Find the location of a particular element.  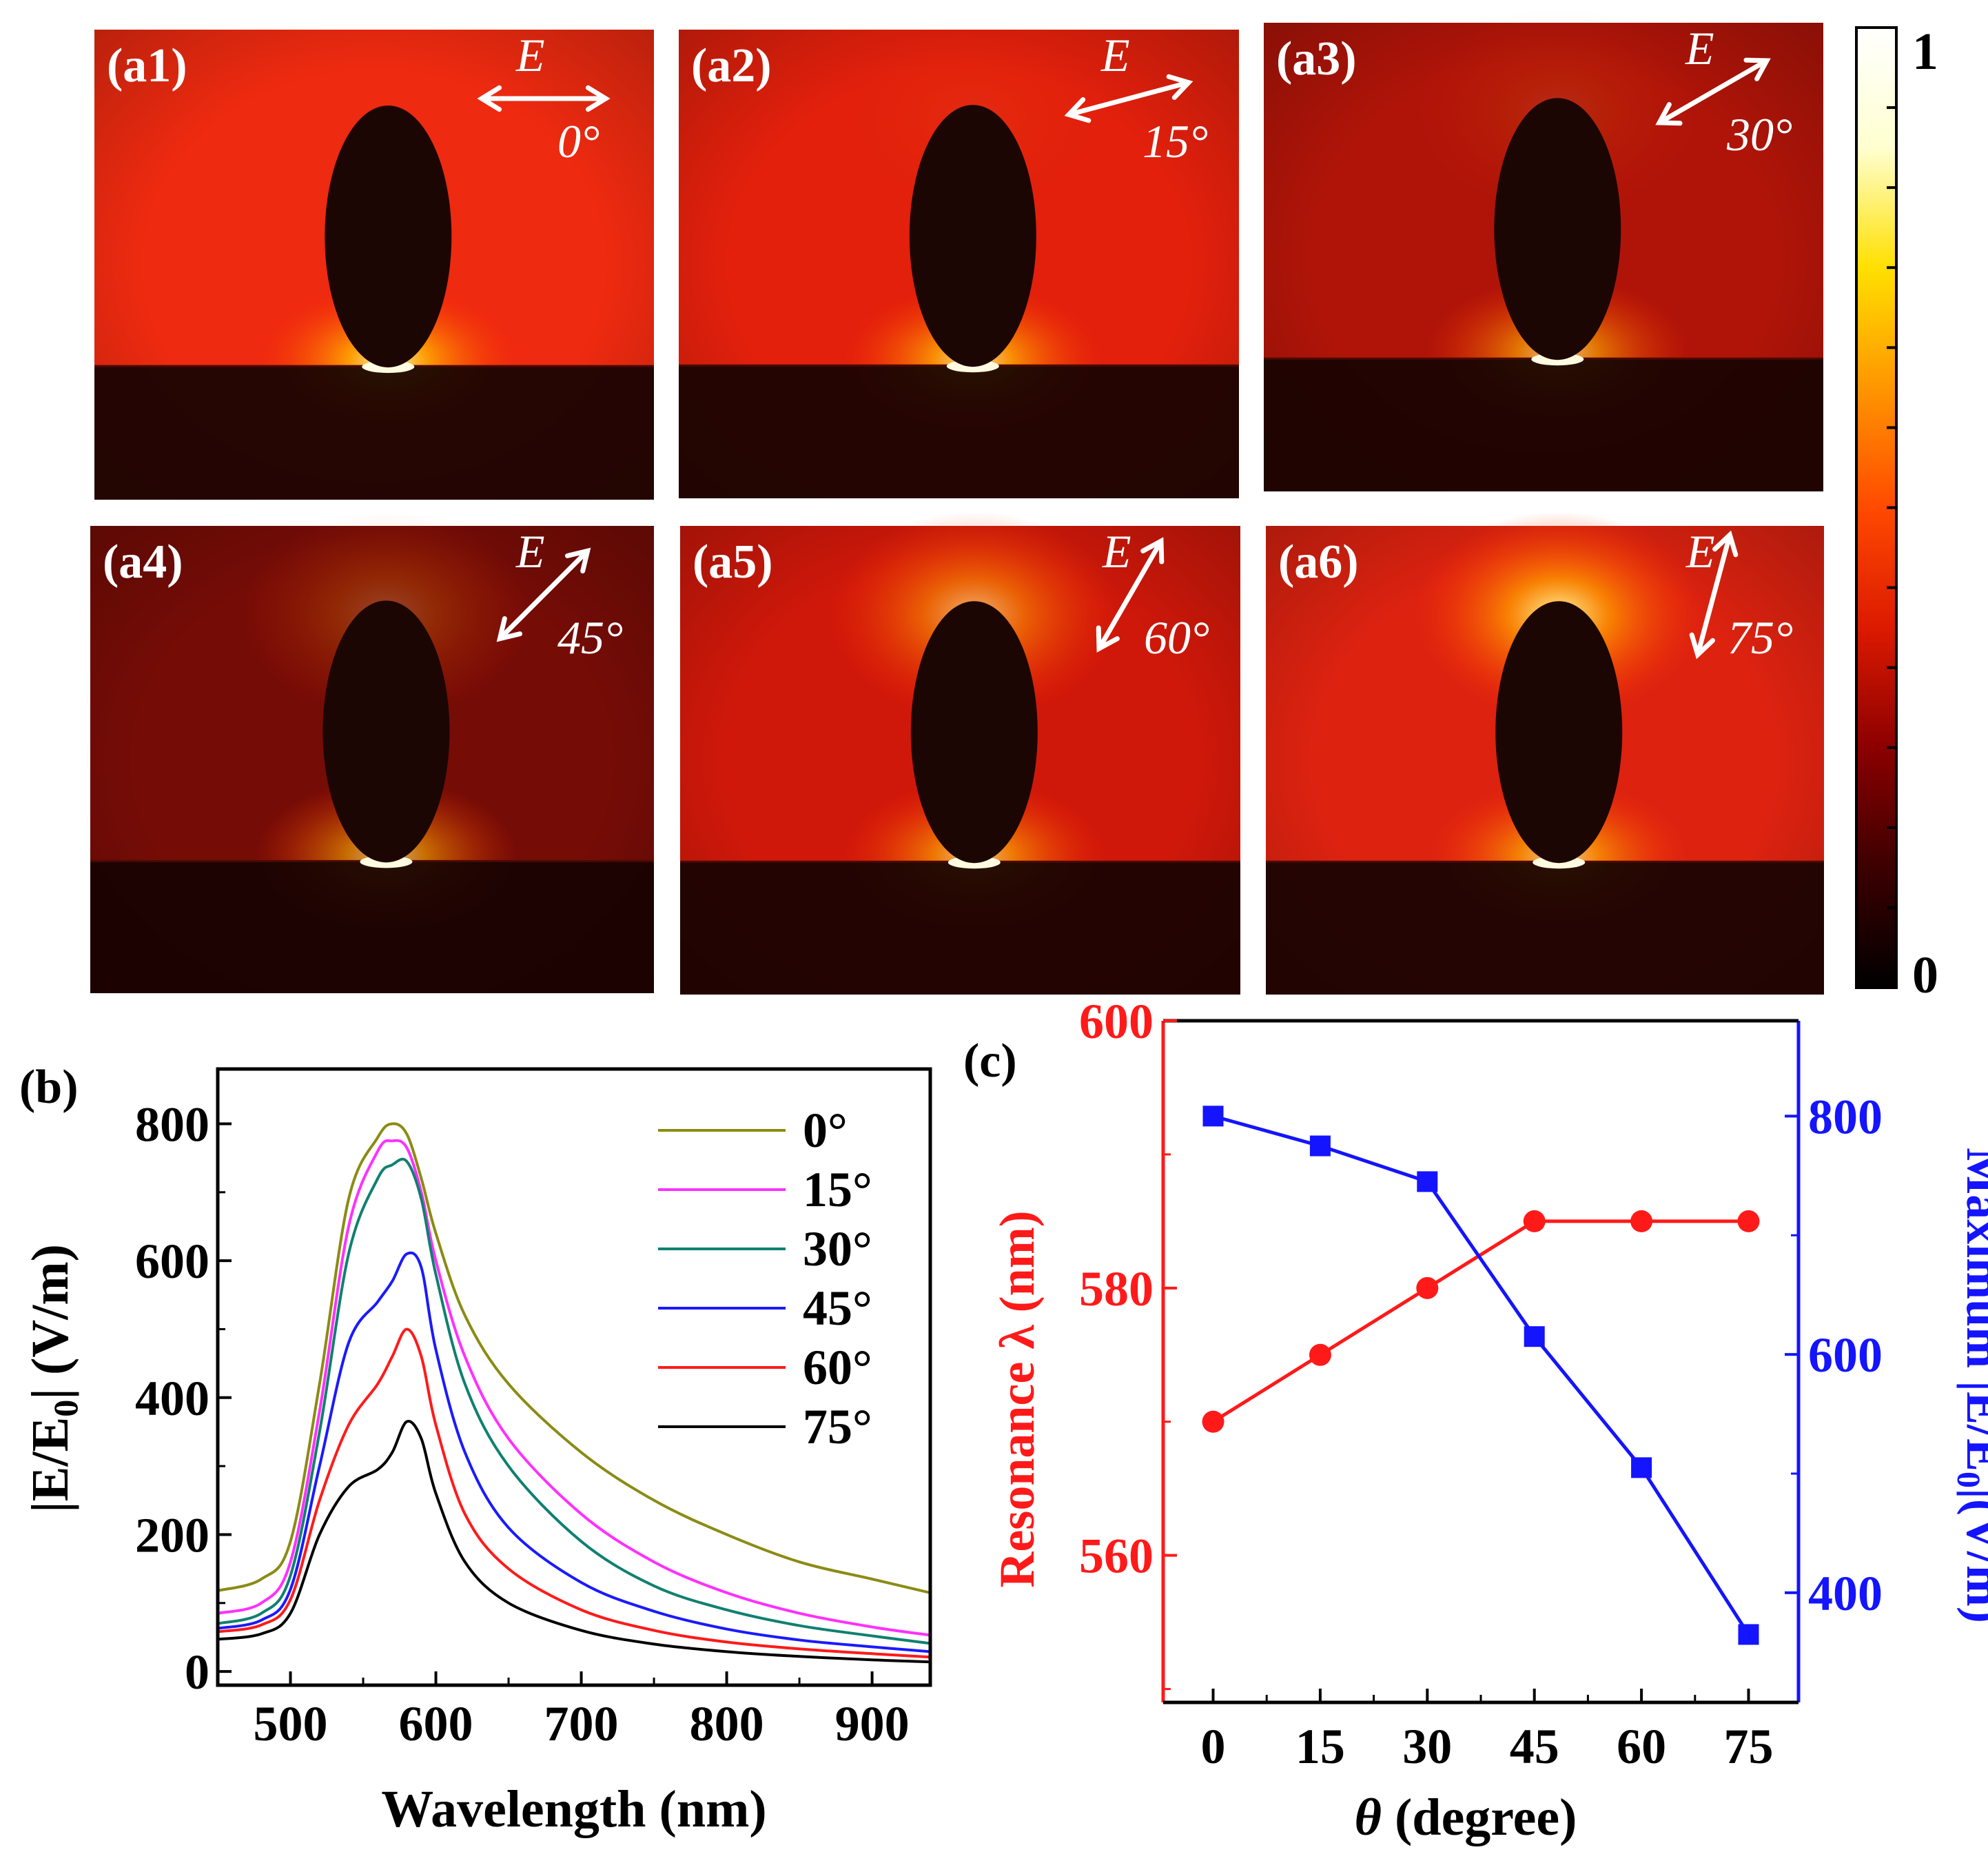

field-map-panel-label: (a5) is located at coordinates (733, 562).